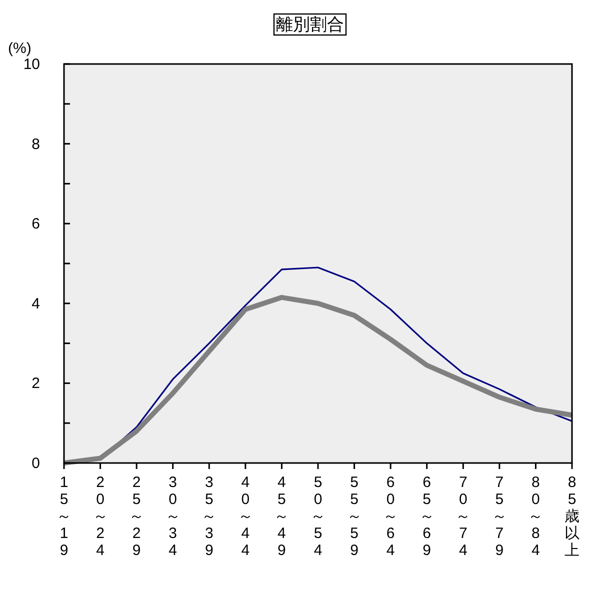 Image resolution: width=596 pixels, height=600 pixels. I want to click on y-axis-title: (%), so click(20, 48).